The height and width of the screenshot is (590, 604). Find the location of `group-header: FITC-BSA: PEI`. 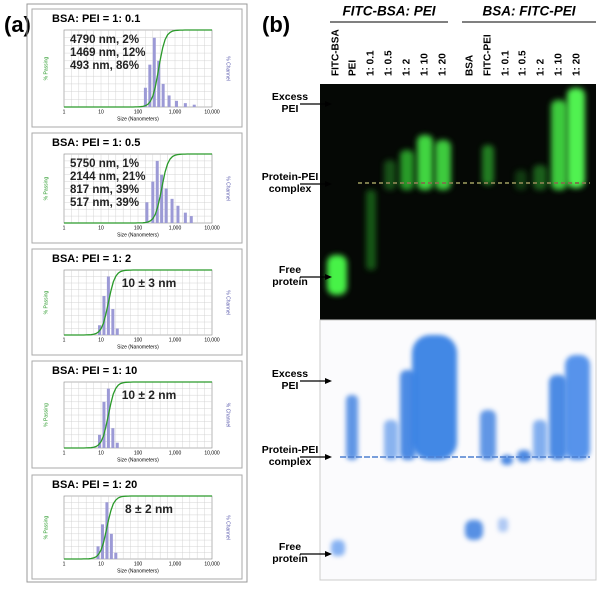

group-header: FITC-BSA: PEI is located at coordinates (389, 11).